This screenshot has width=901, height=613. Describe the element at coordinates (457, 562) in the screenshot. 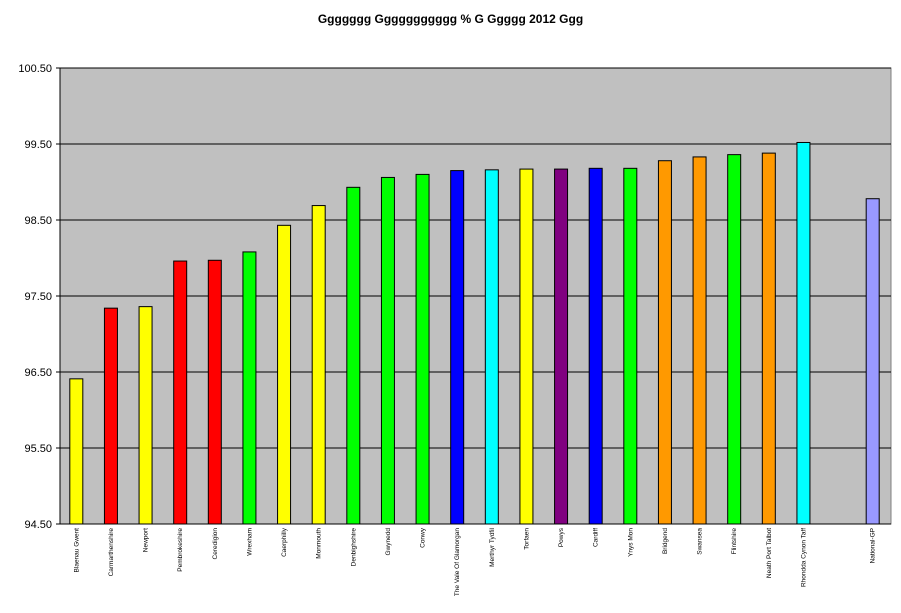

I see `x-tick-label: The Vale Of Glamorgan` at that location.